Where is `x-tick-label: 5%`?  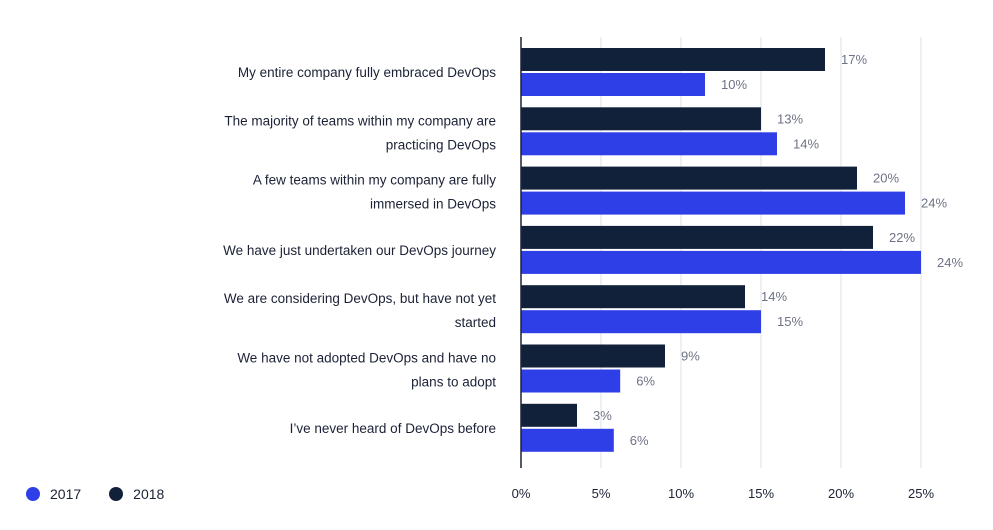 x-tick-label: 5% is located at coordinates (601, 493).